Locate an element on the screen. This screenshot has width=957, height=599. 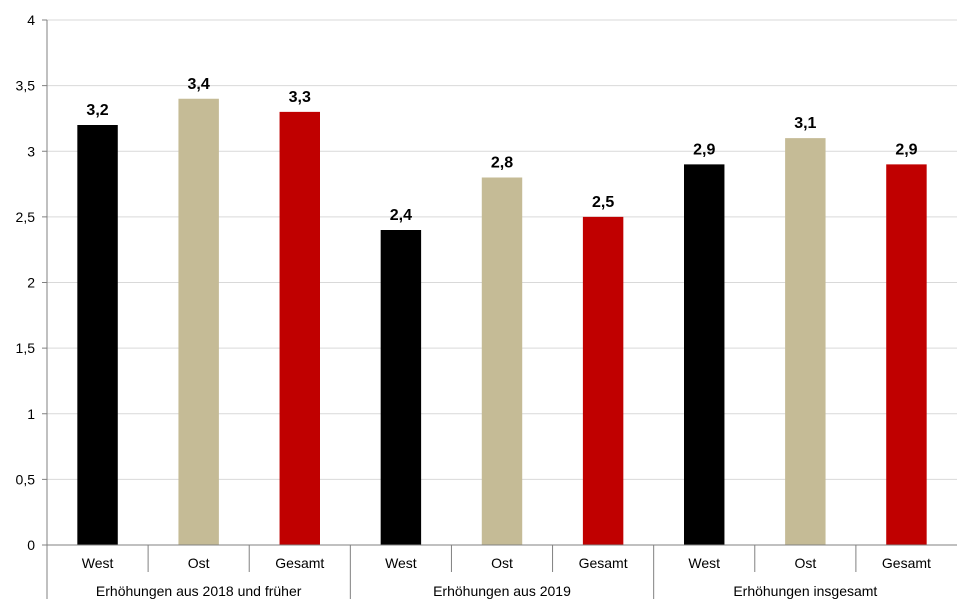
data-label: 2,8 is located at coordinates (502, 163).